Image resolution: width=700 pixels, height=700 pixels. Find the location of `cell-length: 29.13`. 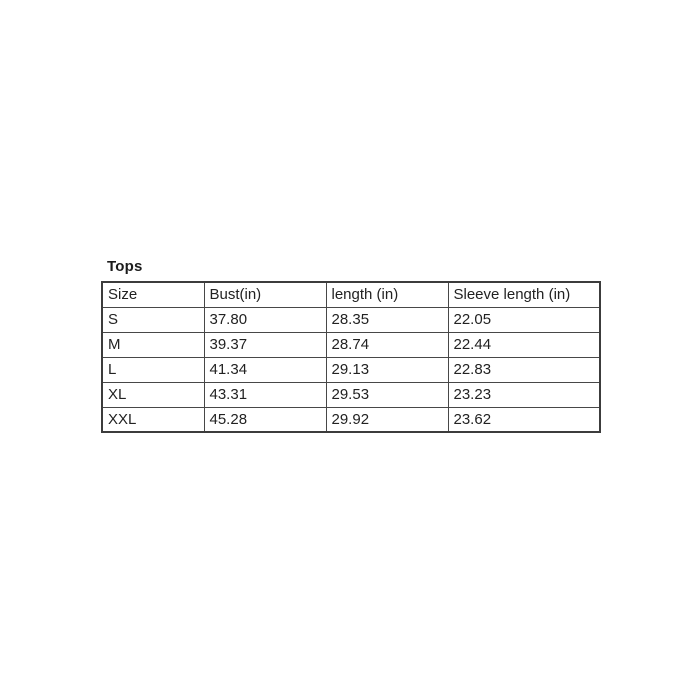

cell-length: 29.13 is located at coordinates (387, 369).